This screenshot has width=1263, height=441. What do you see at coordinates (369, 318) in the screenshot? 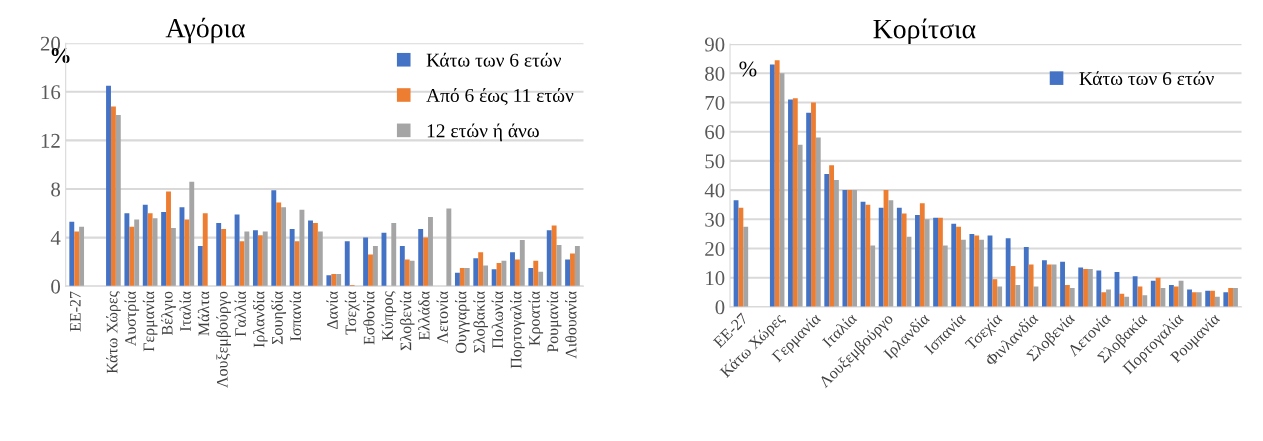
I see `x-tick-label: Εσθονία` at bounding box center [369, 318].